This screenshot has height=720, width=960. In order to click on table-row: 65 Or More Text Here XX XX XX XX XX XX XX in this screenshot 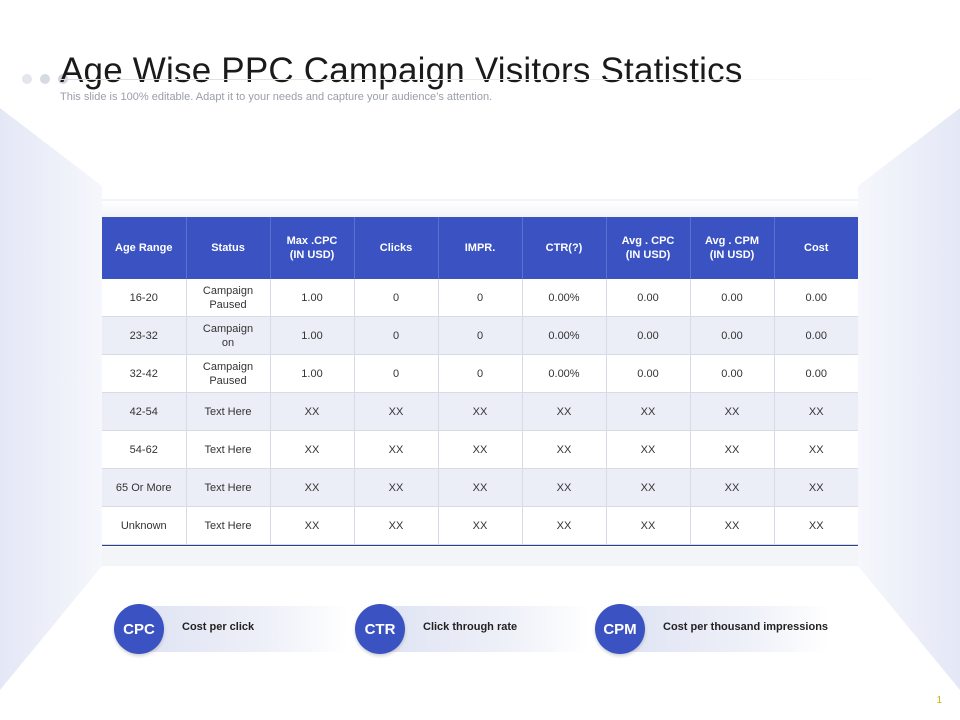, I will do `click(480, 487)`.